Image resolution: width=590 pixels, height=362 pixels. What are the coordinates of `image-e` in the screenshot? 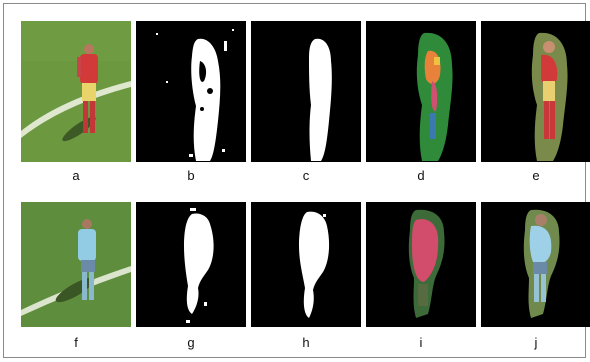 It's located at (535, 91).